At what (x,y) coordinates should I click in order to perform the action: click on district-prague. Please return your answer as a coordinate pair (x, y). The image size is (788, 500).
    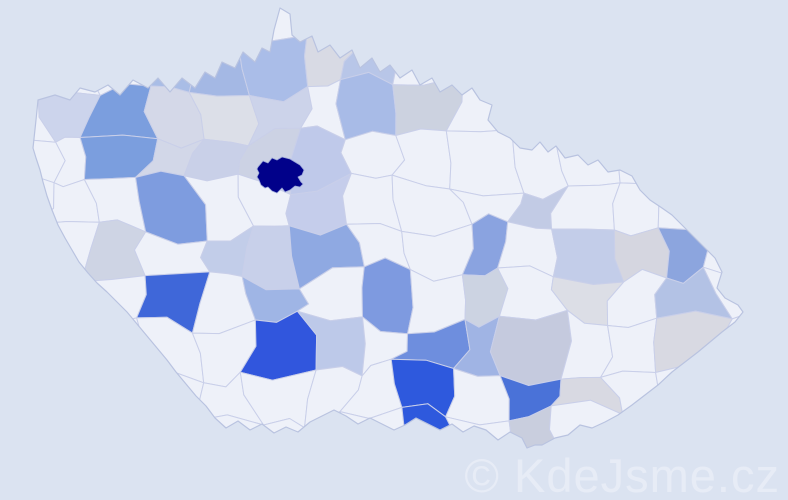
    Looking at the image, I should click on (280, 175).